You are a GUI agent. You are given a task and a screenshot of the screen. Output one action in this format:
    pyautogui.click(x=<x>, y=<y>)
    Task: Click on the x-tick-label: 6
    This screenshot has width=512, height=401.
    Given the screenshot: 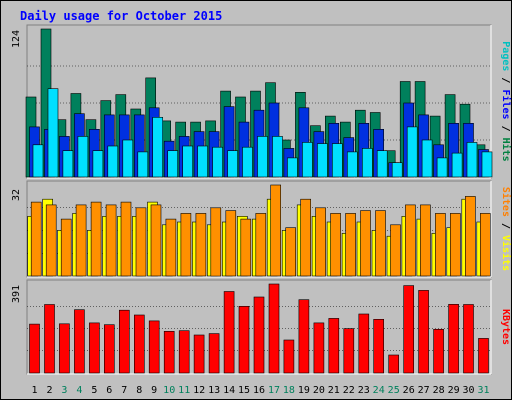 What is the action you would take?
    pyautogui.click(x=109, y=390)
    